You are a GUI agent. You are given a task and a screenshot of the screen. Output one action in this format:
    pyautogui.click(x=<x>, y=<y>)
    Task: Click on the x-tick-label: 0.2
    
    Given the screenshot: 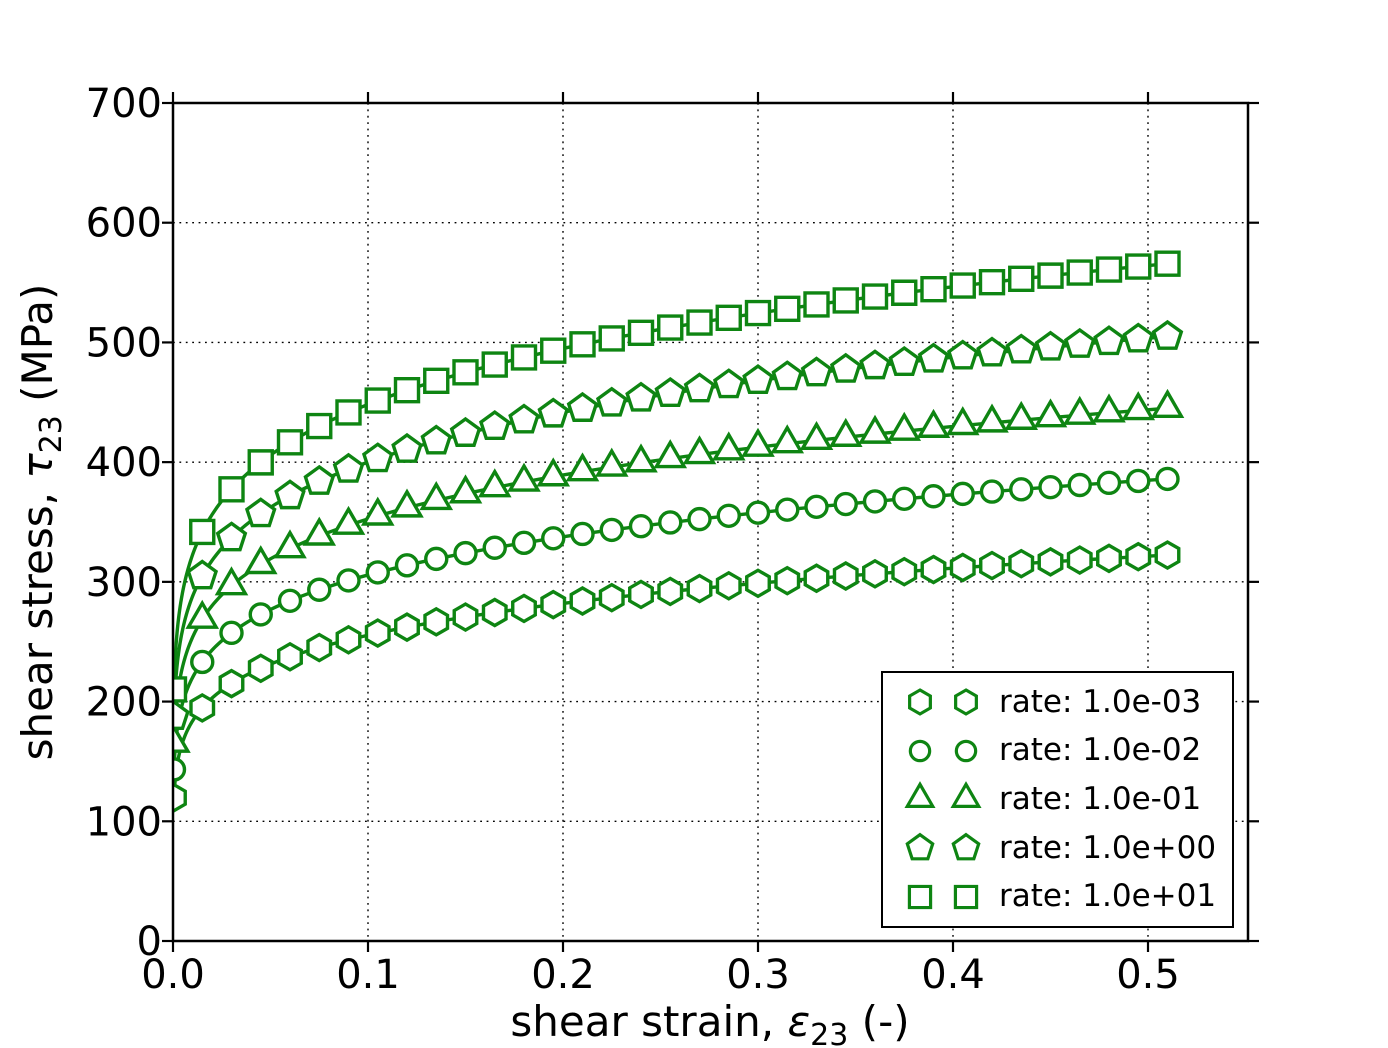 What is the action you would take?
    pyautogui.click(x=563, y=975)
    